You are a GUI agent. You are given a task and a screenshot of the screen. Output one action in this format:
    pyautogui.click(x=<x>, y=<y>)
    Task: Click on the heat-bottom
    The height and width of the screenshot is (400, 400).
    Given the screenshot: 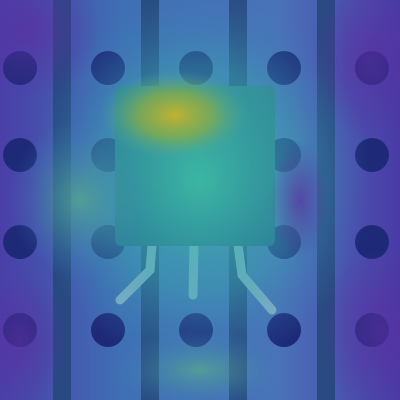 What is the action you would take?
    pyautogui.click(x=200, y=365)
    